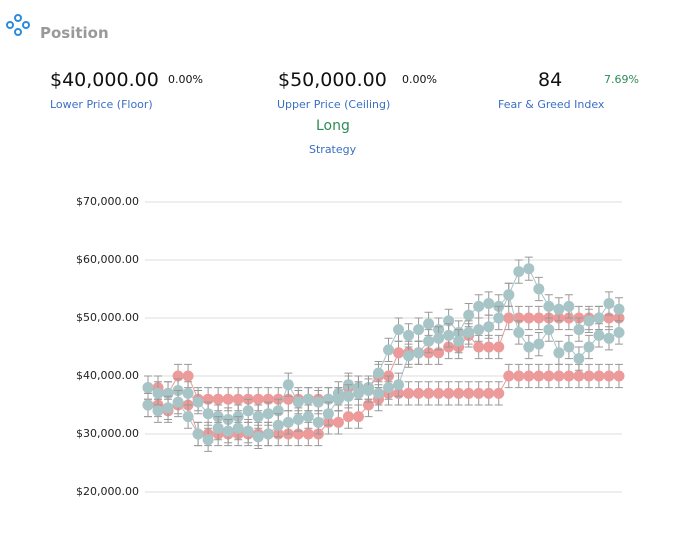 Image resolution: width=695 pixels, height=544 pixels. I want to click on stat-label: Upper Price (Ceiling), so click(334, 104).